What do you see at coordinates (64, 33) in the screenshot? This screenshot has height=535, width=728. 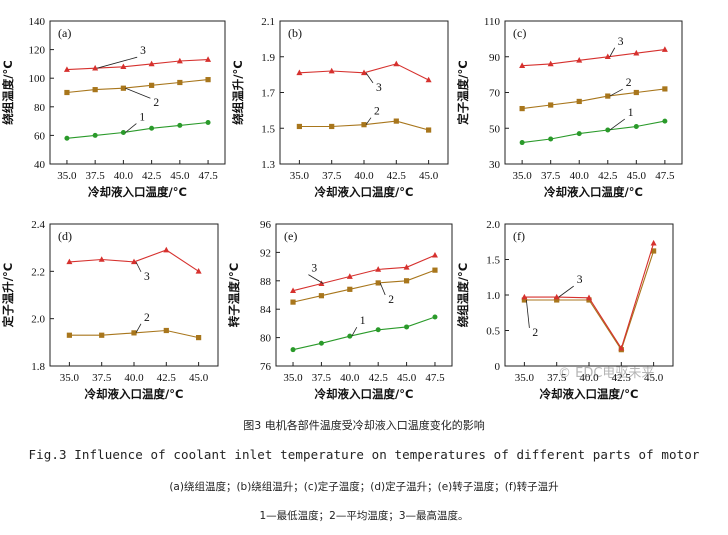 I see `panel-label: (a)` at bounding box center [64, 33].